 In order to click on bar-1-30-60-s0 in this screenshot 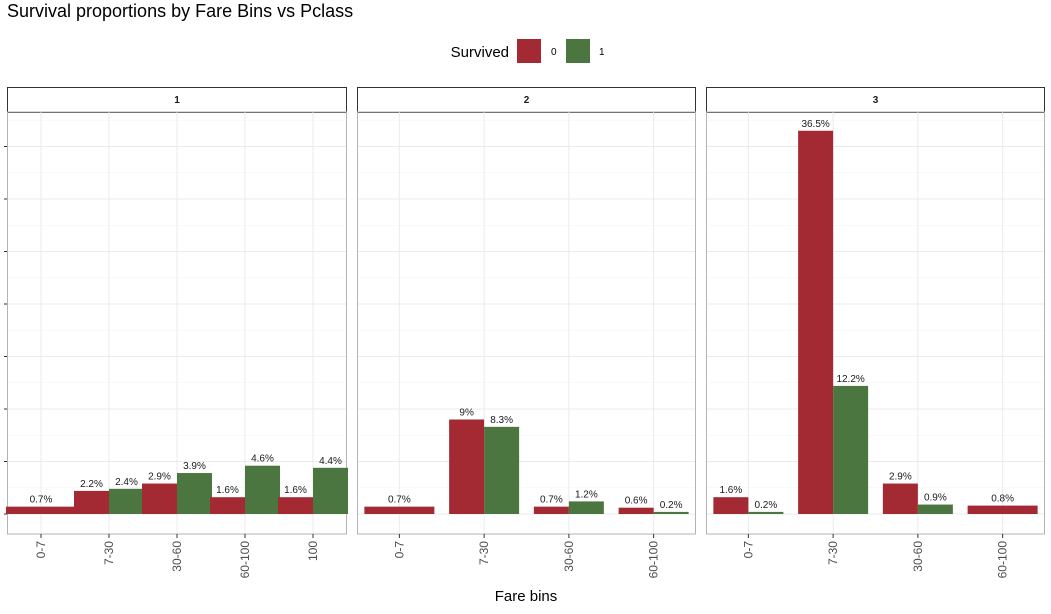, I will do `click(159, 498)`.